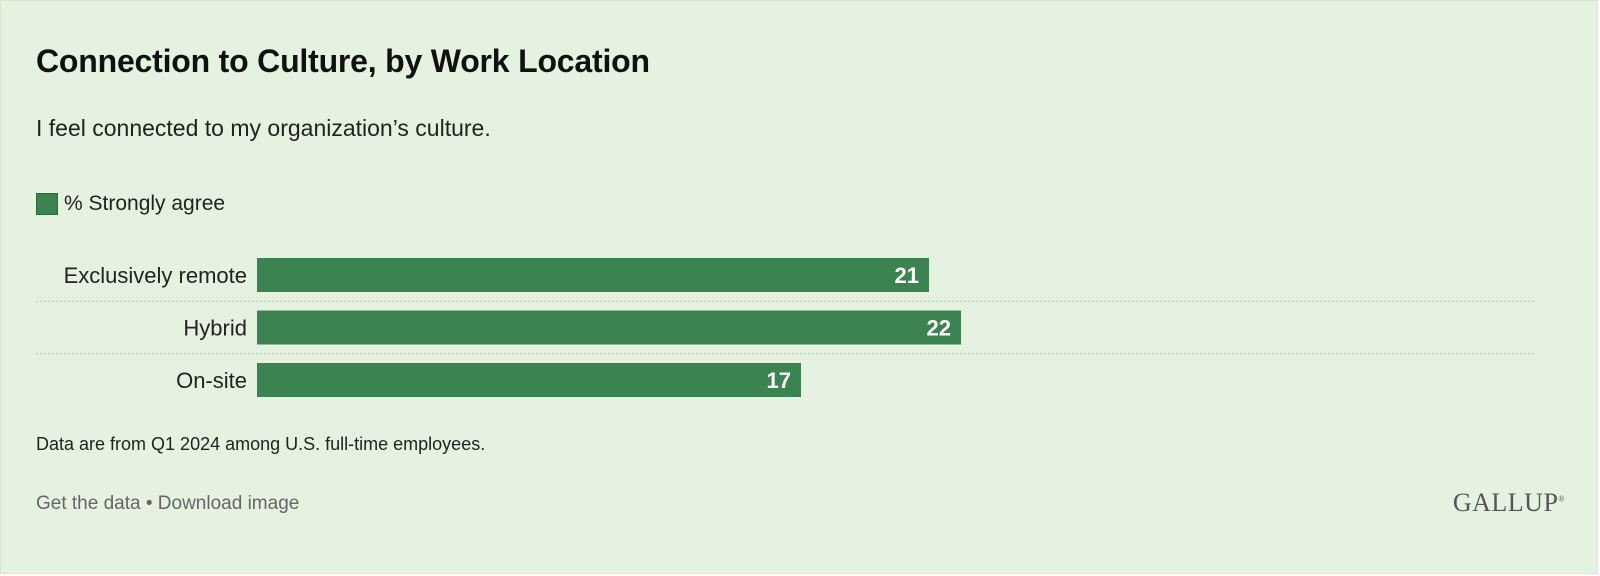 This screenshot has height=576, width=1600. Describe the element at coordinates (609, 327) in the screenshot. I see `bar-hybrid` at that location.